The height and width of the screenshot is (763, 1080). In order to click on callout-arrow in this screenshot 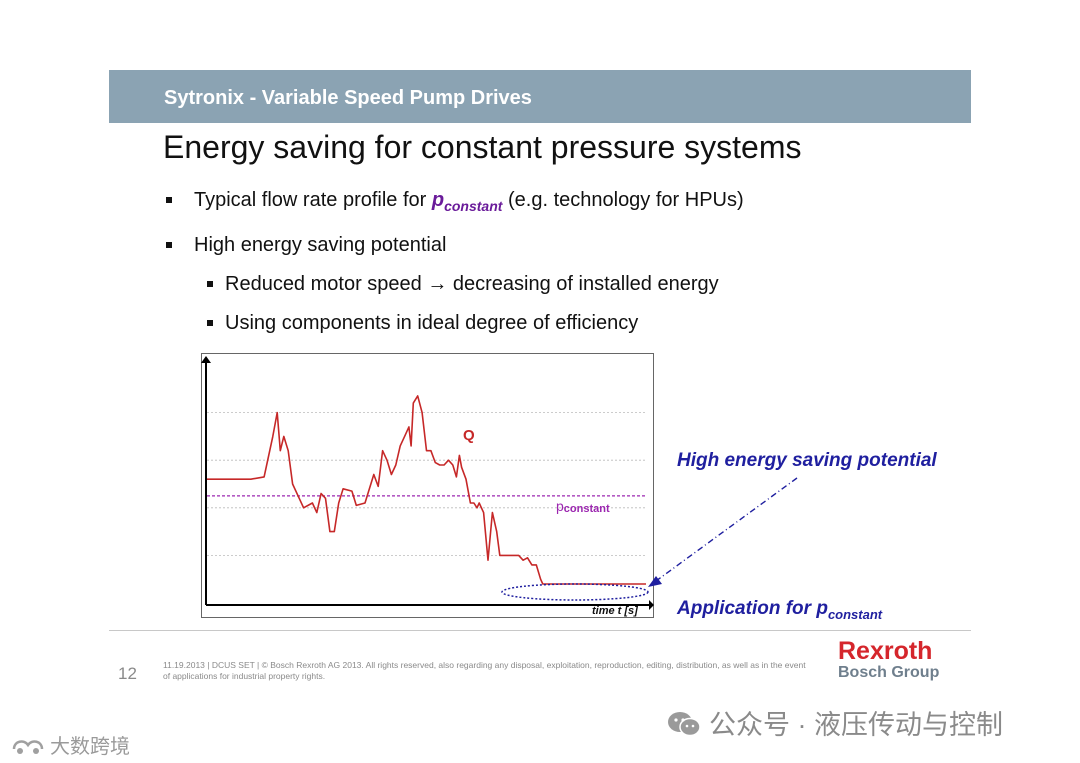, I will do `click(723, 532)`.